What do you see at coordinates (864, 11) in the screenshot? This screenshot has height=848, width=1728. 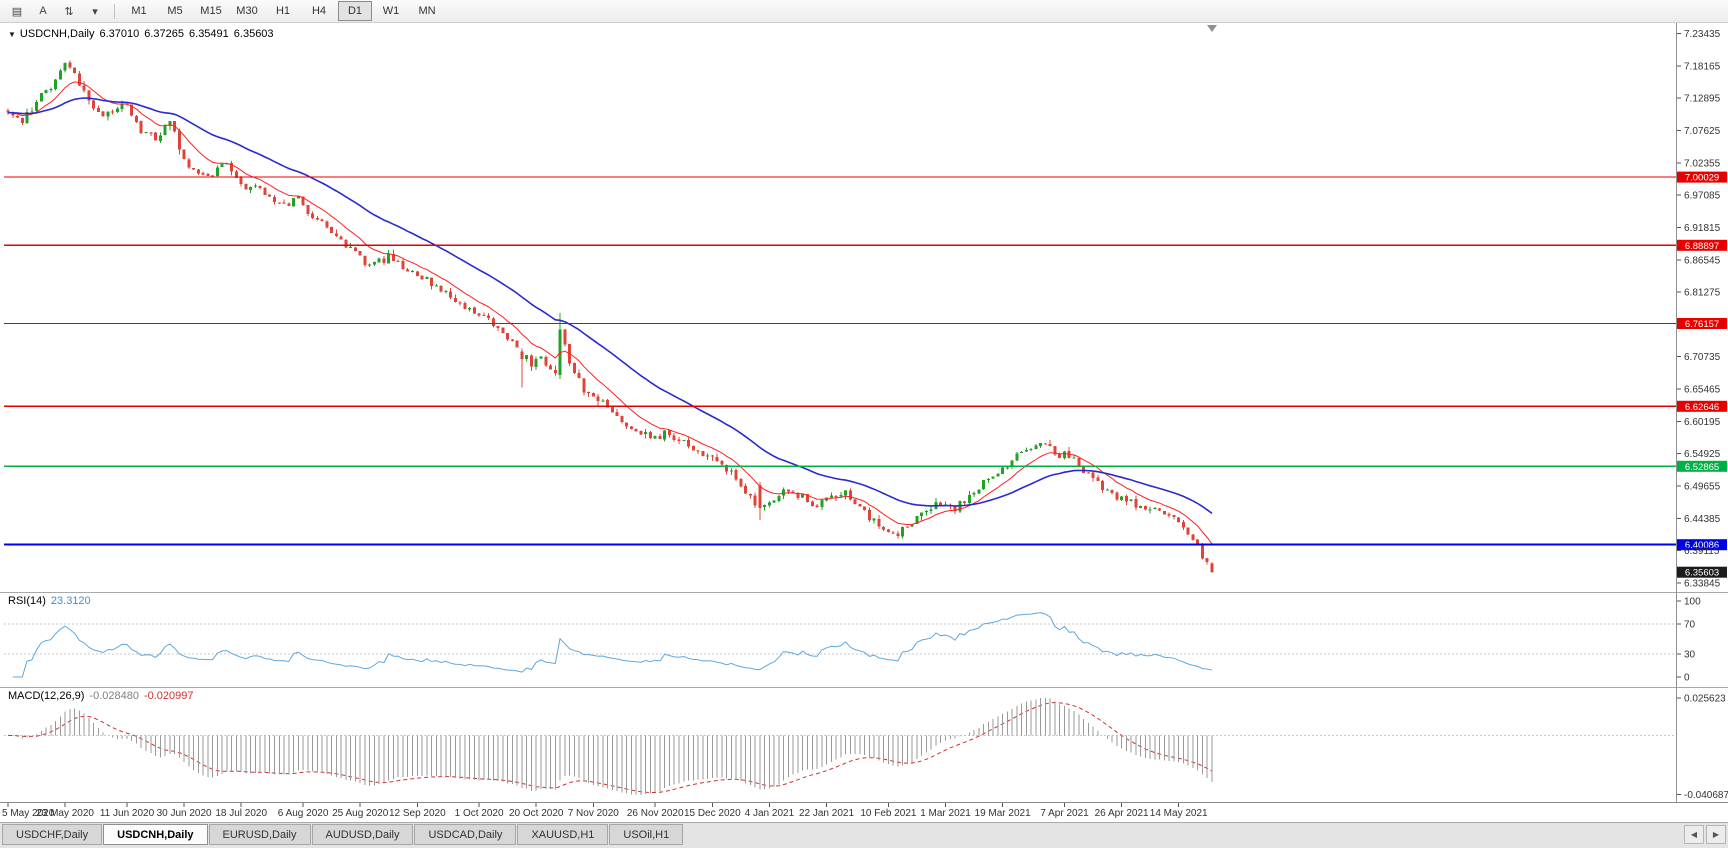 I see `top-toolbar: ▤ A ⇅ ▾ M1 M5 M15 M30 H1 H4 D1 W1 MN` at bounding box center [864, 11].